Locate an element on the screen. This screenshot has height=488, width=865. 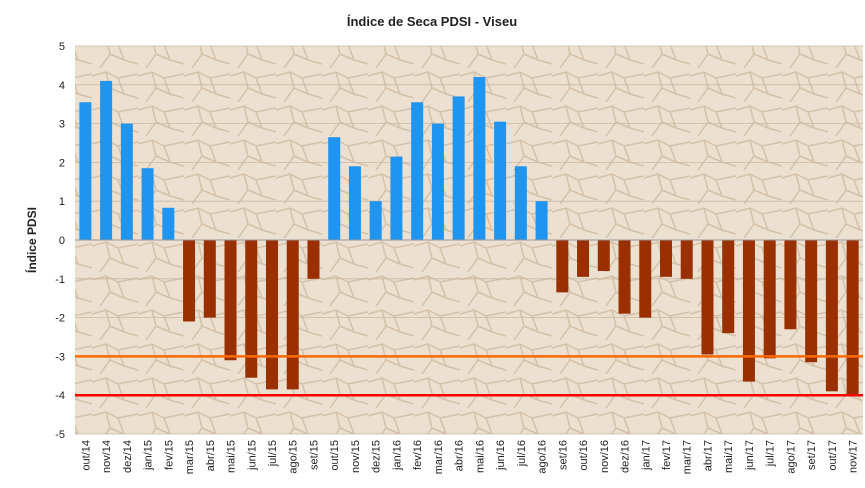
x-tick-label: fev/16 is located at coordinates (418, 455).